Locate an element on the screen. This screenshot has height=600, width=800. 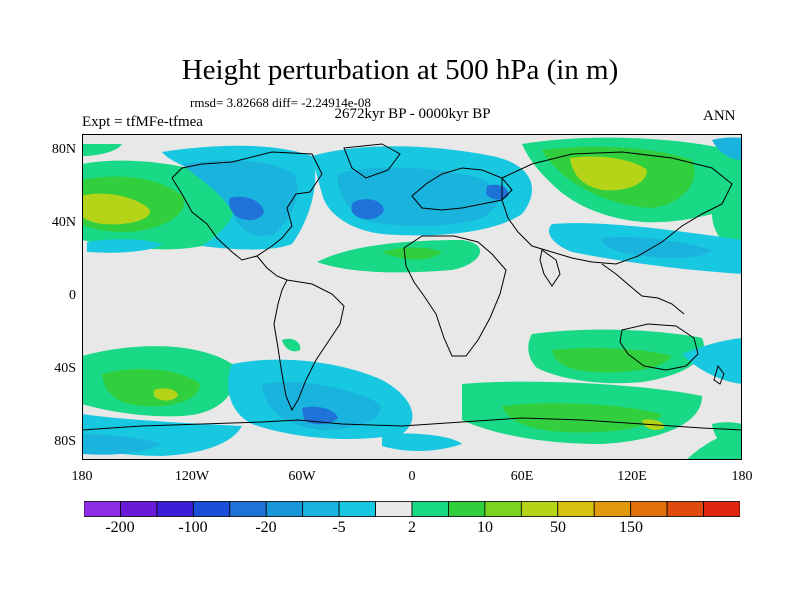
lat-label: 40S is located at coordinates (65, 368).